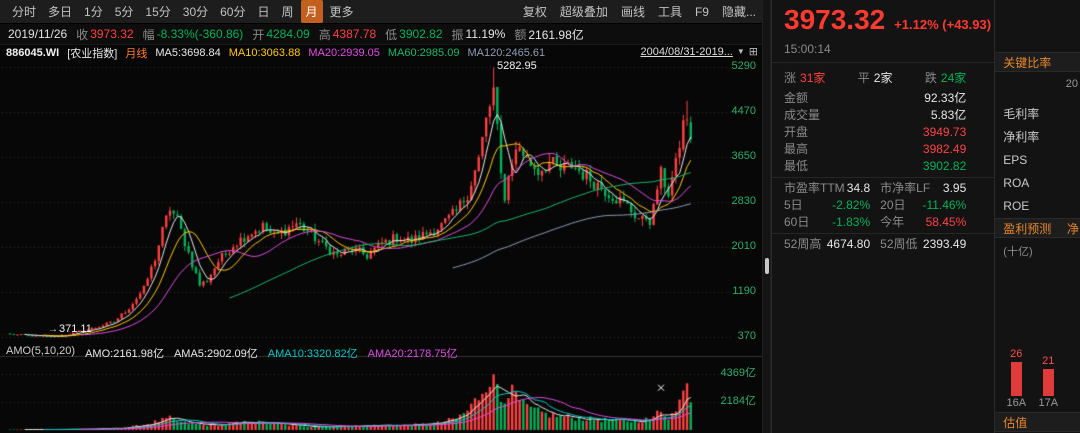 Image resolution: width=1080 pixels, height=433 pixels. Describe the element at coordinates (1016, 334) in the screenshot. I see `forecast-bar-group-0: 26 16A` at that location.